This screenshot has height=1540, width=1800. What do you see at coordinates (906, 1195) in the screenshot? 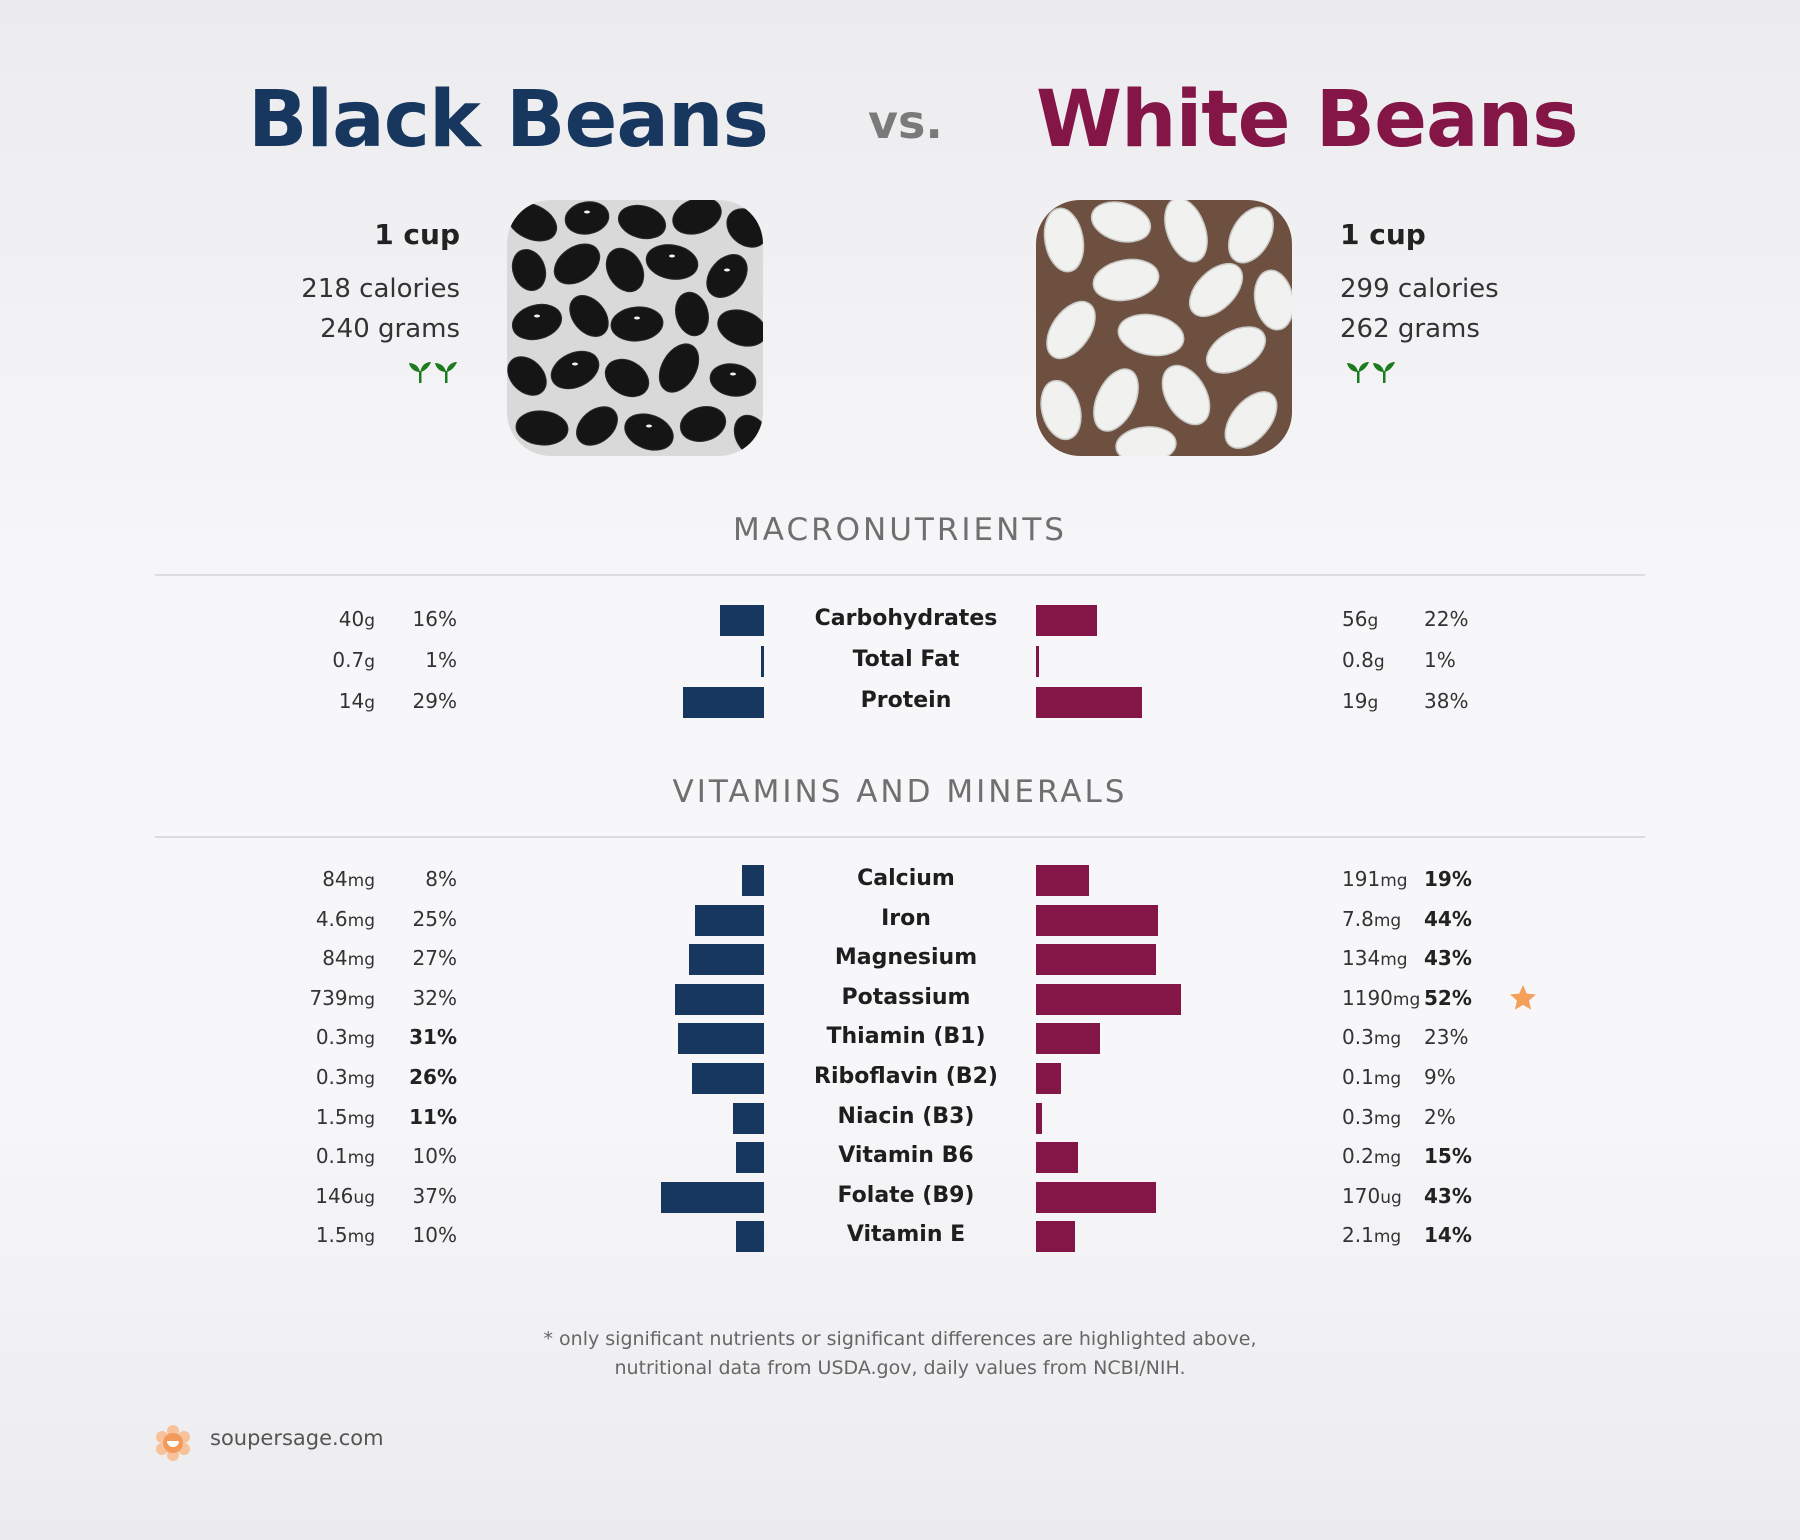
I see `nutrient-label-folate-b9: Folate (B9)` at bounding box center [906, 1195].